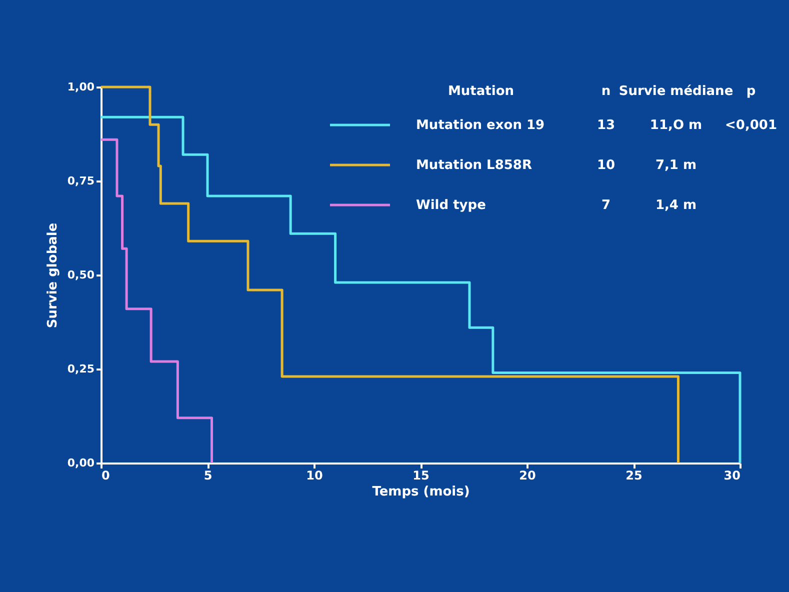  What do you see at coordinates (527, 475) in the screenshot?
I see `x-tick-label: 20` at bounding box center [527, 475].